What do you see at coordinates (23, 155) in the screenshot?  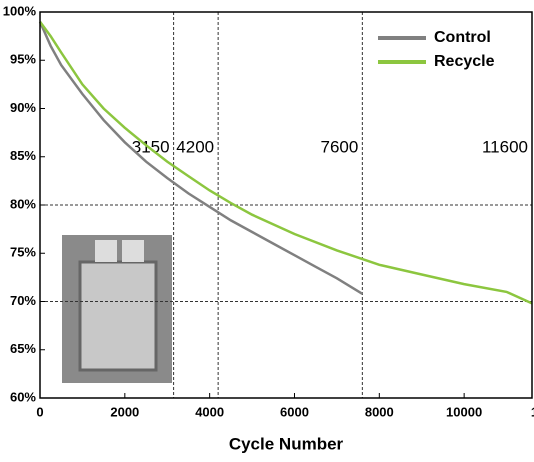 I see `y-tick-label: 85%` at bounding box center [23, 155].